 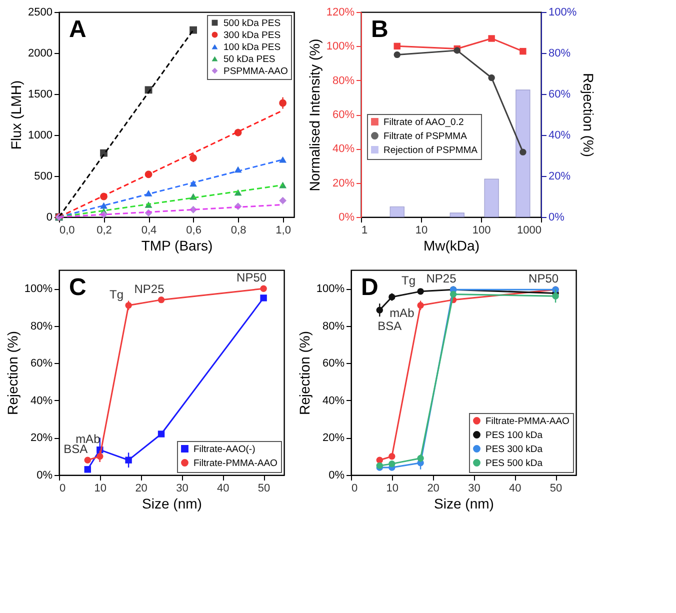 I want to click on y2-tick-label: 0%, so click(x=556, y=218).